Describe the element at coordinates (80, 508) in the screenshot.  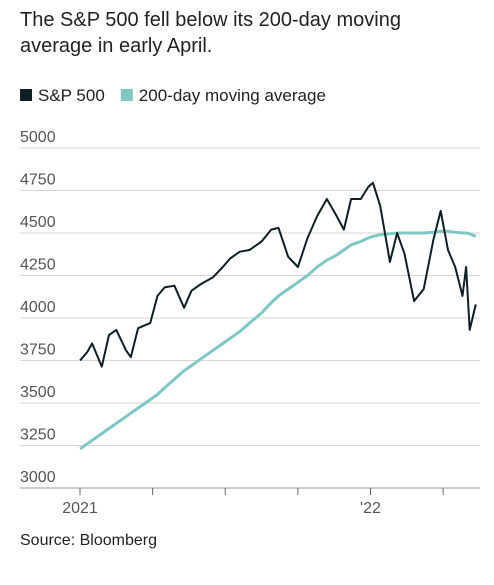
I see `x-tick-label: 2021` at that location.